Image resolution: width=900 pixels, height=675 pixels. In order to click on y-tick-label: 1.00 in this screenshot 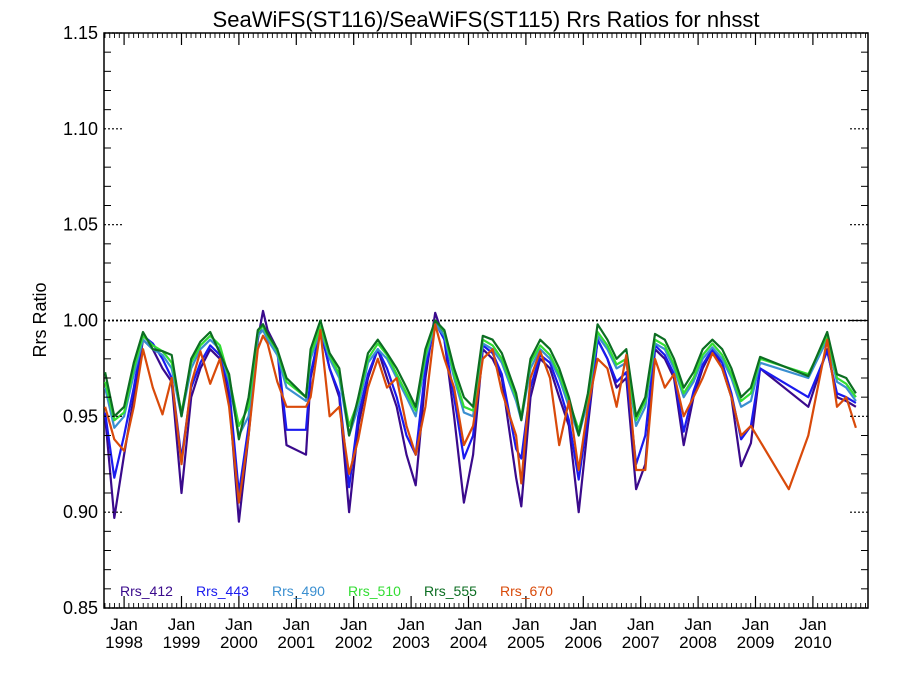, I will do `click(80, 321)`.